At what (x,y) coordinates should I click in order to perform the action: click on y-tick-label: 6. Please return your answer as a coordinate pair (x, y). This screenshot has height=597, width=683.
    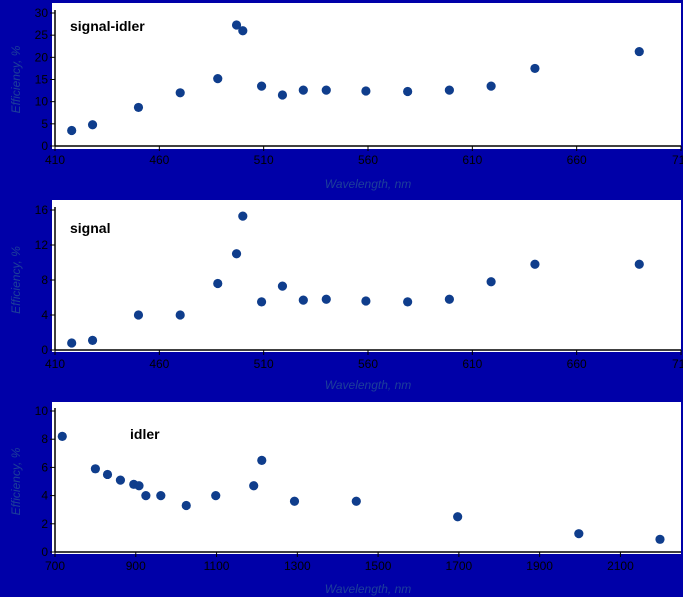
    Looking at the image, I should click on (44, 467).